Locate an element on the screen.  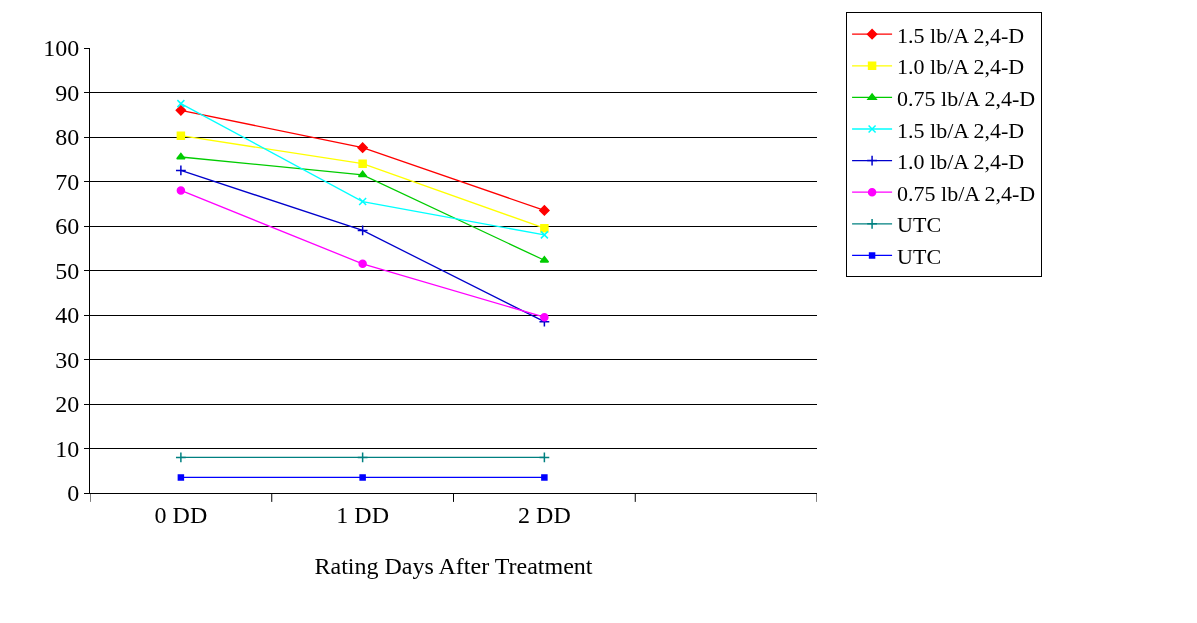
y-tick-label: 60 is located at coordinates (67, 226).